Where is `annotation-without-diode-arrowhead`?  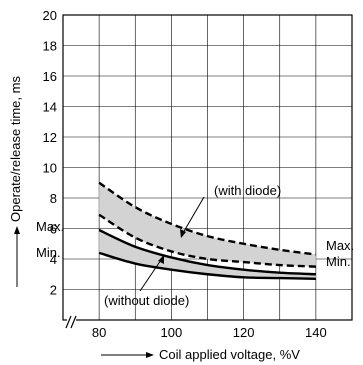
annotation-without-diode-arrowhead is located at coordinates (161, 259).